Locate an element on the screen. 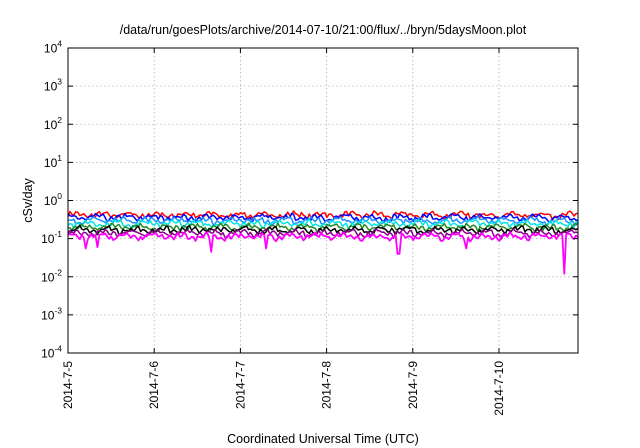 The image size is (640, 448). y-tick-label: 10¹ is located at coordinates (53, 161).